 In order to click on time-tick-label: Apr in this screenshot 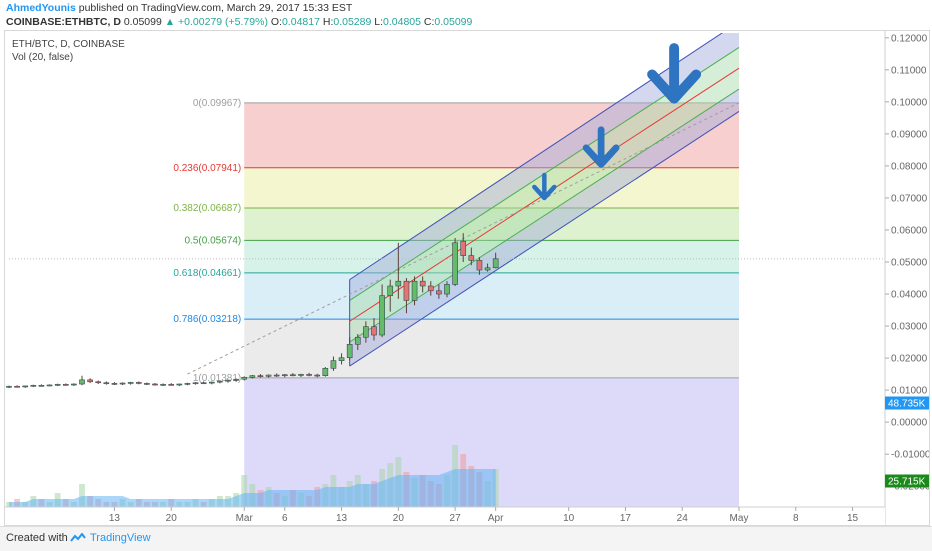, I will do `click(496, 518)`.